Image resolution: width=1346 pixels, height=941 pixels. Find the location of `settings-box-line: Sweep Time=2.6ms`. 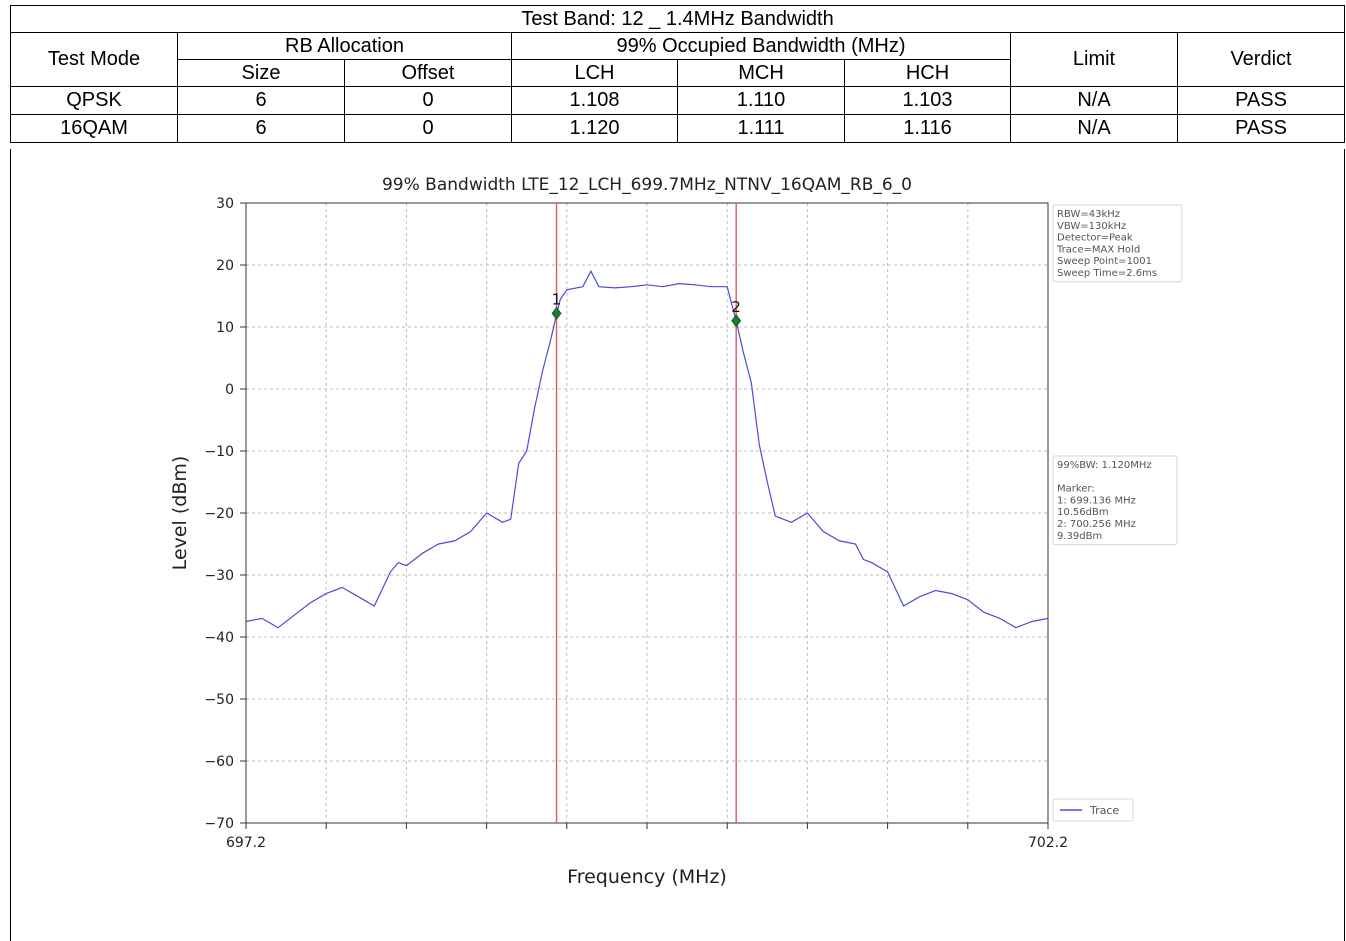

settings-box-line: Sweep Time=2.6ms is located at coordinates (1107, 273).